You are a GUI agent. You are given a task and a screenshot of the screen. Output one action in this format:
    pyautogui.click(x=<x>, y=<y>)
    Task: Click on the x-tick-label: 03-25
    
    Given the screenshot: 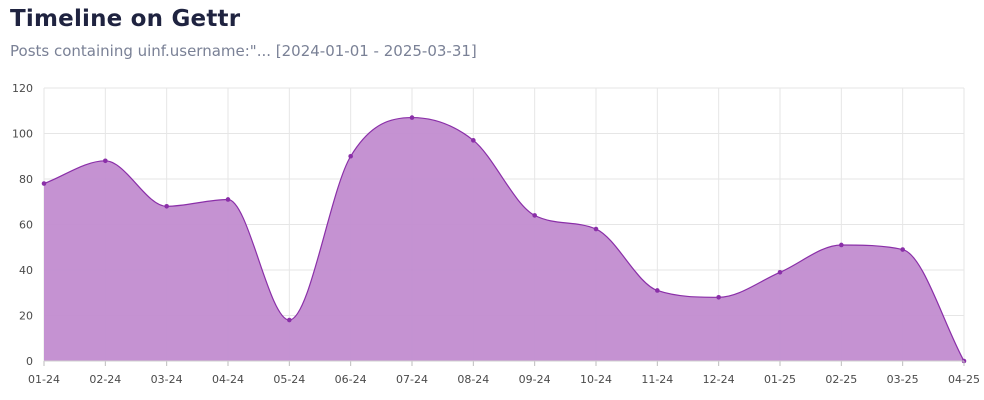 What is the action you would take?
    pyautogui.click(x=903, y=379)
    